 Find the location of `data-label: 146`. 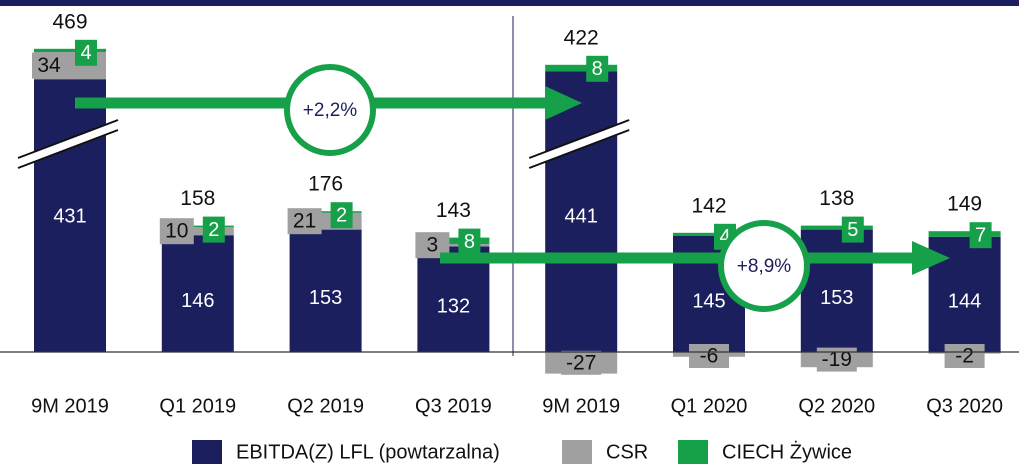

data-label: 146 is located at coordinates (197, 301).